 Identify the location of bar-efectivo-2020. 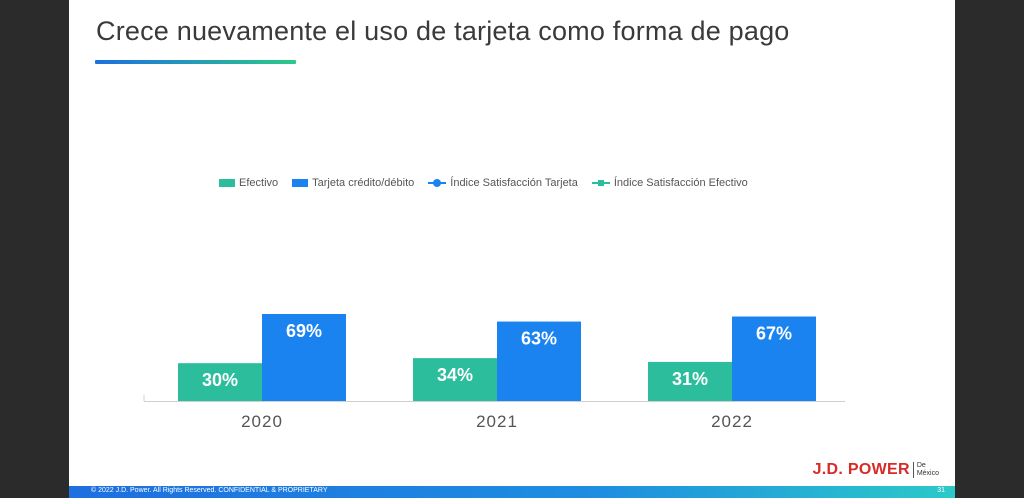
(220, 382).